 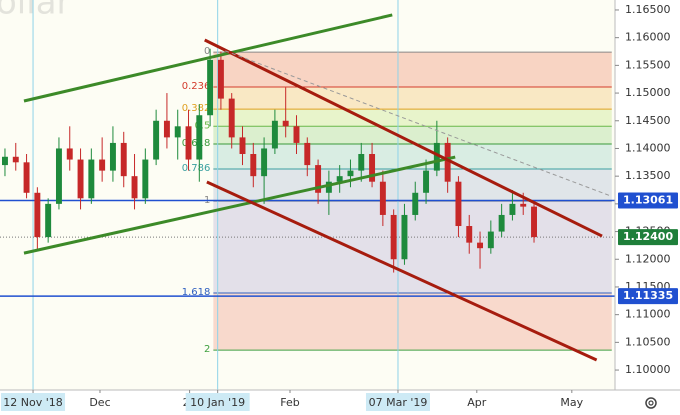 I want to click on y-tick-label: 1.15000, so click(x=648, y=92).